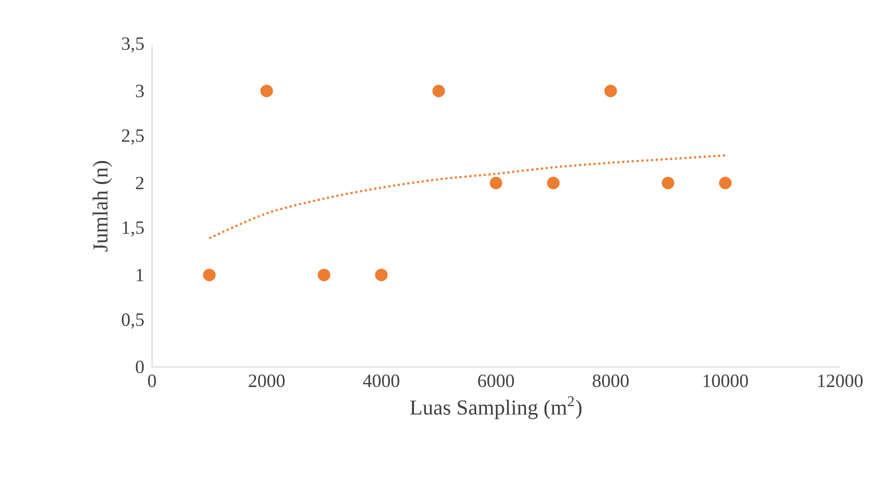  What do you see at coordinates (840, 381) in the screenshot?
I see `x-tick-label: 12000` at bounding box center [840, 381].